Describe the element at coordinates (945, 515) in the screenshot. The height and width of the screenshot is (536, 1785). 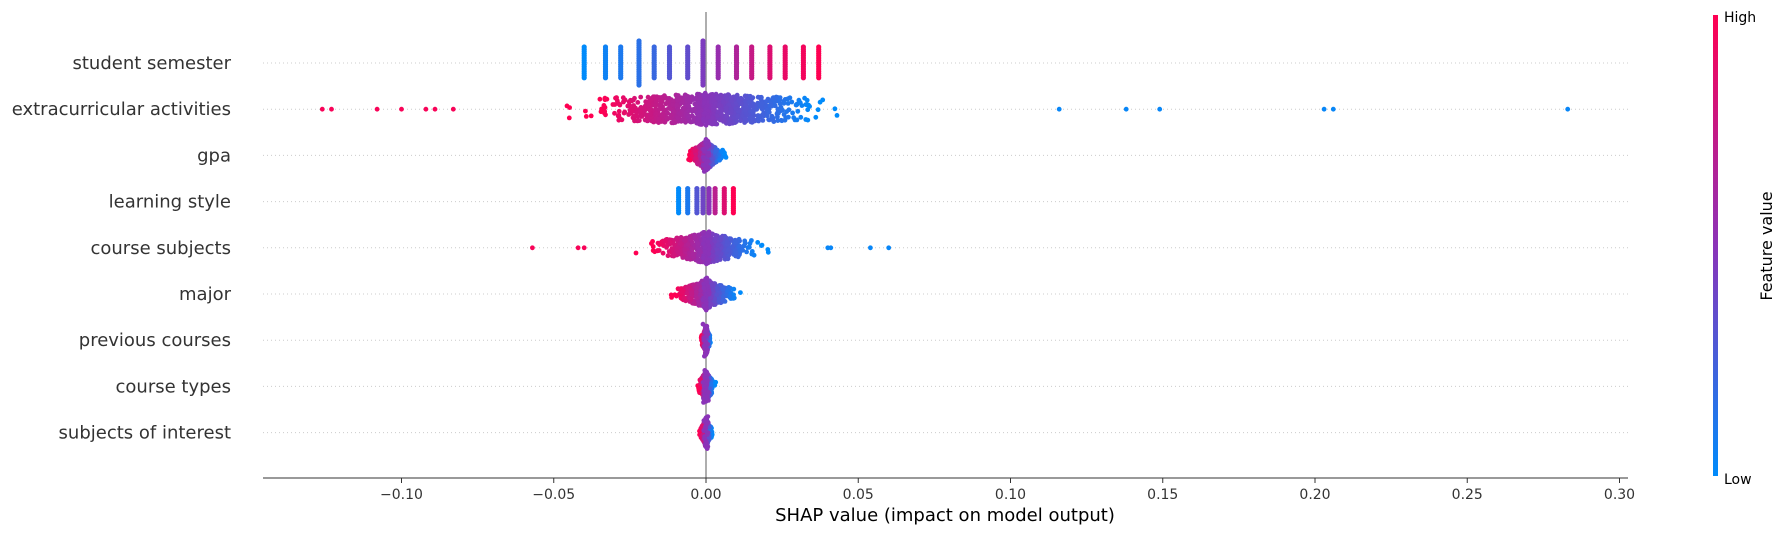
I see `x-axis-label: SHAP value (impact on model output)` at that location.